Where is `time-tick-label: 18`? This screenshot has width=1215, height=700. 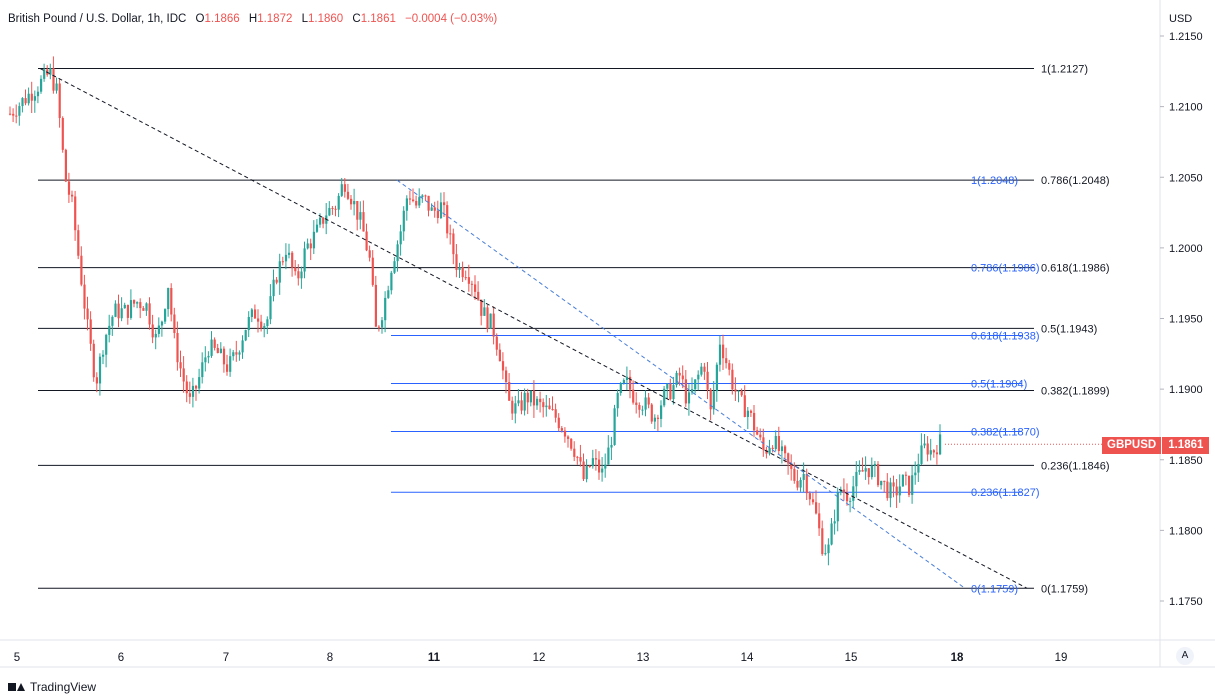 time-tick-label: 18 is located at coordinates (957, 658).